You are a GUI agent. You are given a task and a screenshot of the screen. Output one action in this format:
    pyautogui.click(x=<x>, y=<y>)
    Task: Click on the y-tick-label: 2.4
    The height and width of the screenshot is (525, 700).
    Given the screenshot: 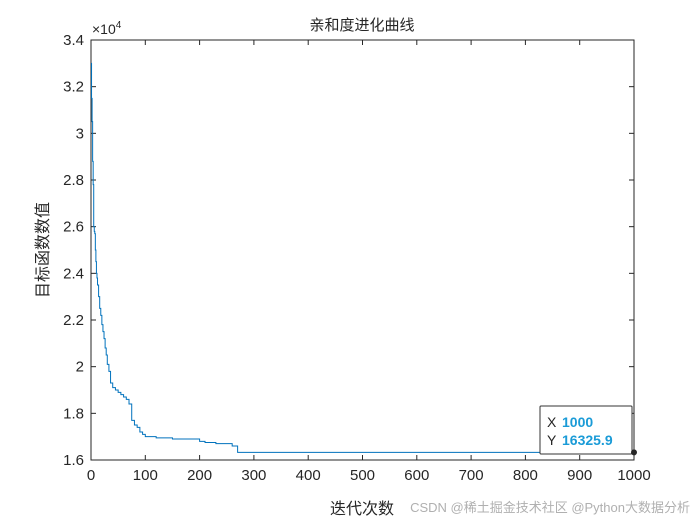 What is the action you would take?
    pyautogui.click(x=73, y=273)
    